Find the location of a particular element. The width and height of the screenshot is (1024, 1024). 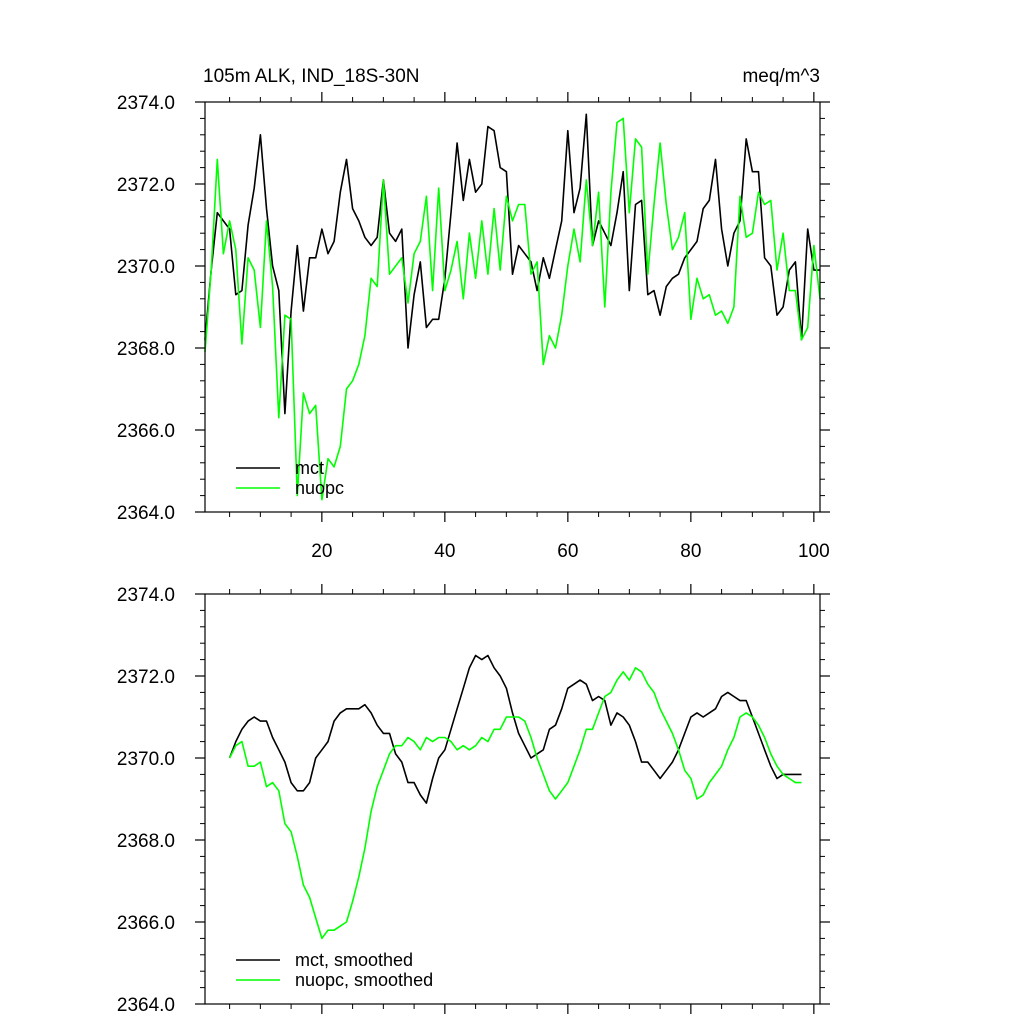

chart-units: meq/m^3 is located at coordinates (781, 76).